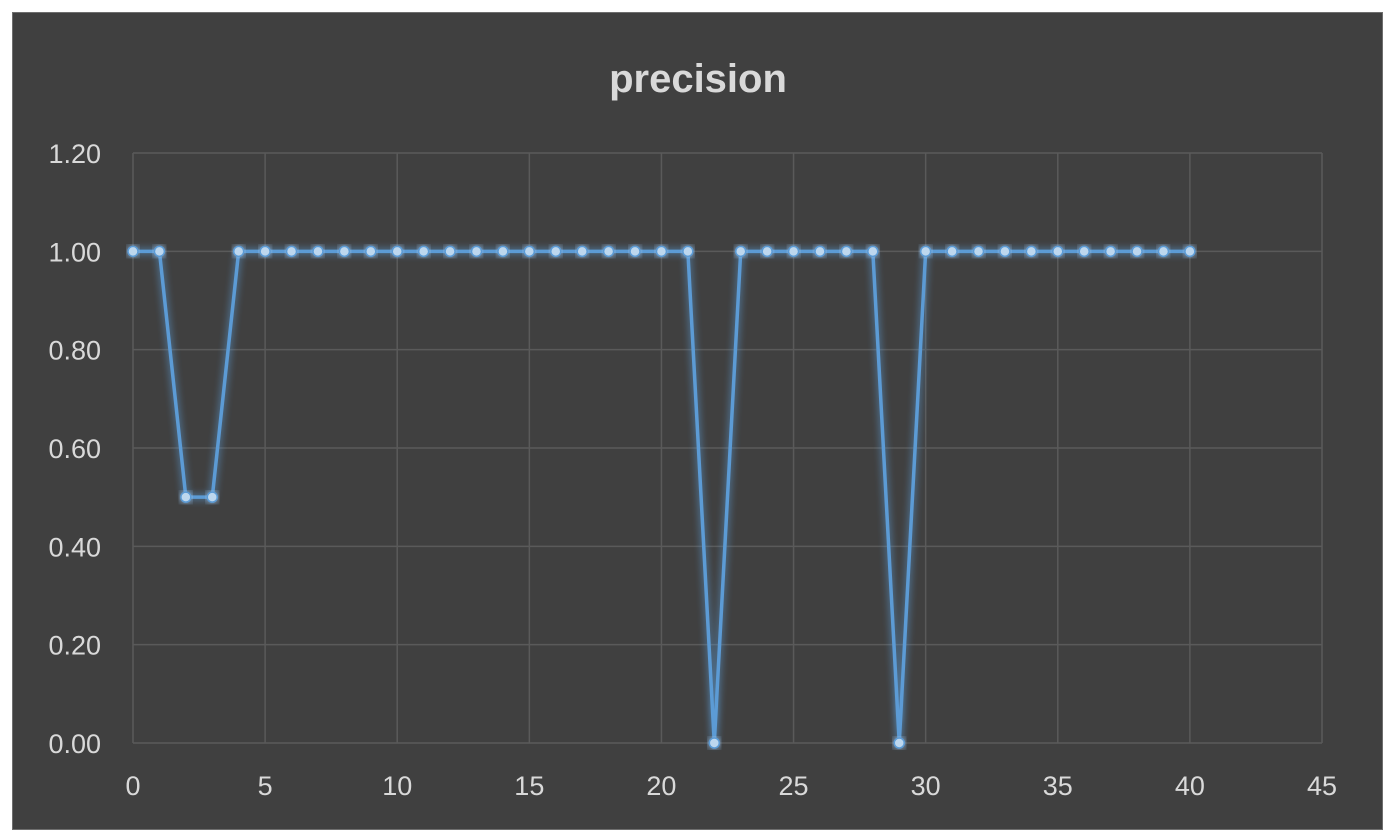  What do you see at coordinates (397, 786) in the screenshot?
I see `x-tick-label: 10` at bounding box center [397, 786].